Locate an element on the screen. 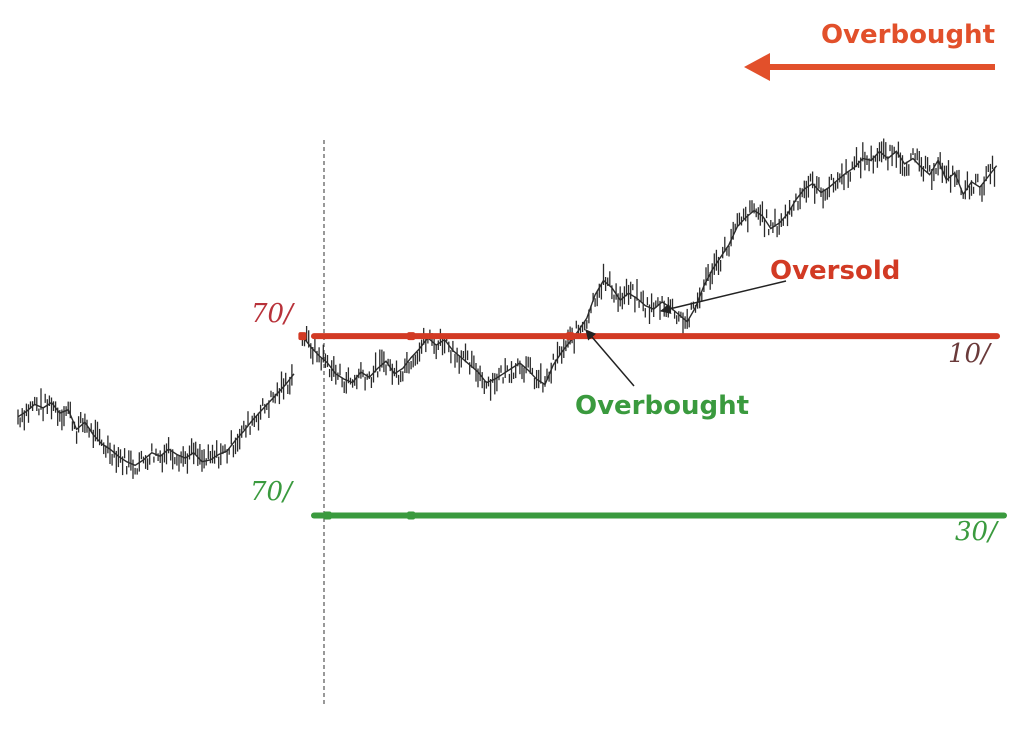  lower-left-level-label: 70/ is located at coordinates (272, 492).